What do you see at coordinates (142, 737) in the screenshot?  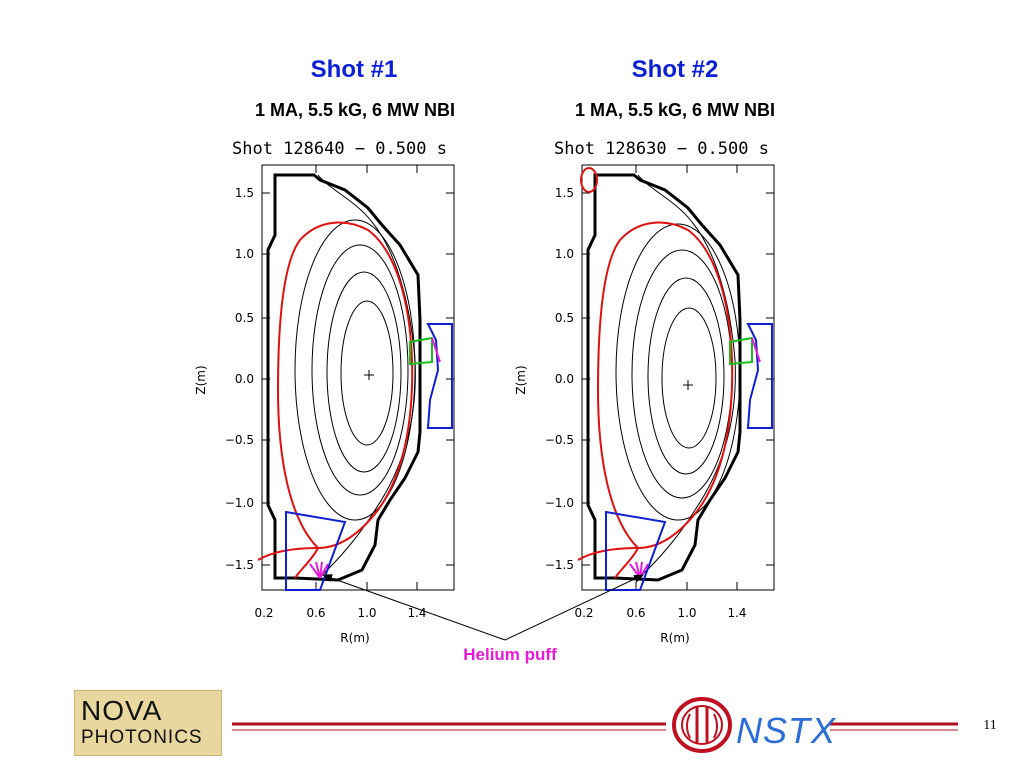 I see `logo-word-photonics: PHOTONICS` at bounding box center [142, 737].